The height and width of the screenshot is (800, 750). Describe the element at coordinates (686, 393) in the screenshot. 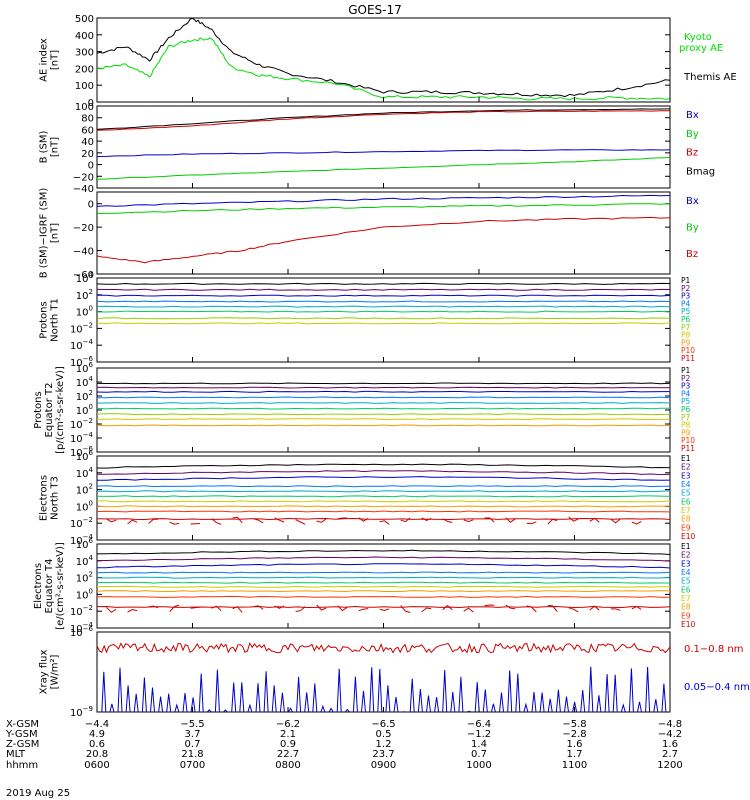

I see `channel-label: P4` at that location.